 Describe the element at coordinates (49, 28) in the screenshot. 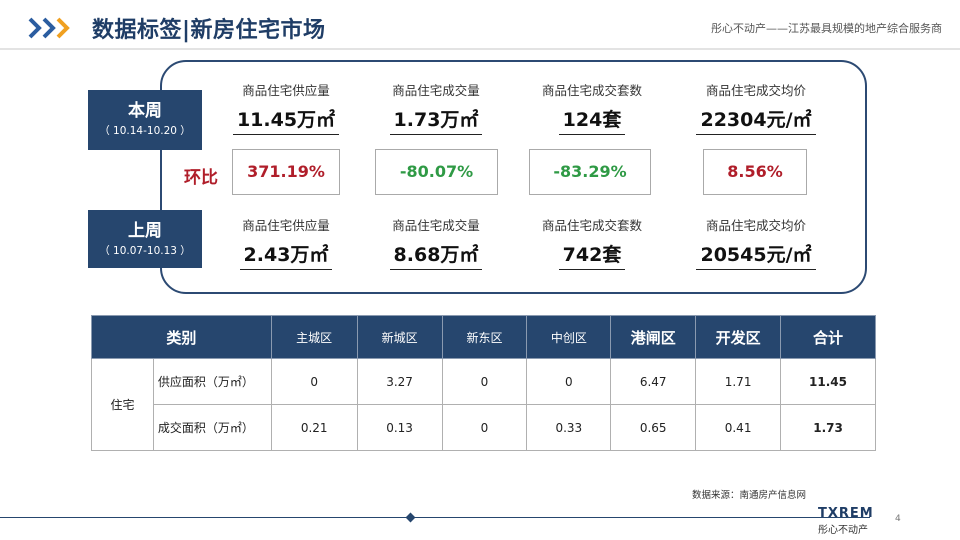

I see `chevron-right-icon` at that location.